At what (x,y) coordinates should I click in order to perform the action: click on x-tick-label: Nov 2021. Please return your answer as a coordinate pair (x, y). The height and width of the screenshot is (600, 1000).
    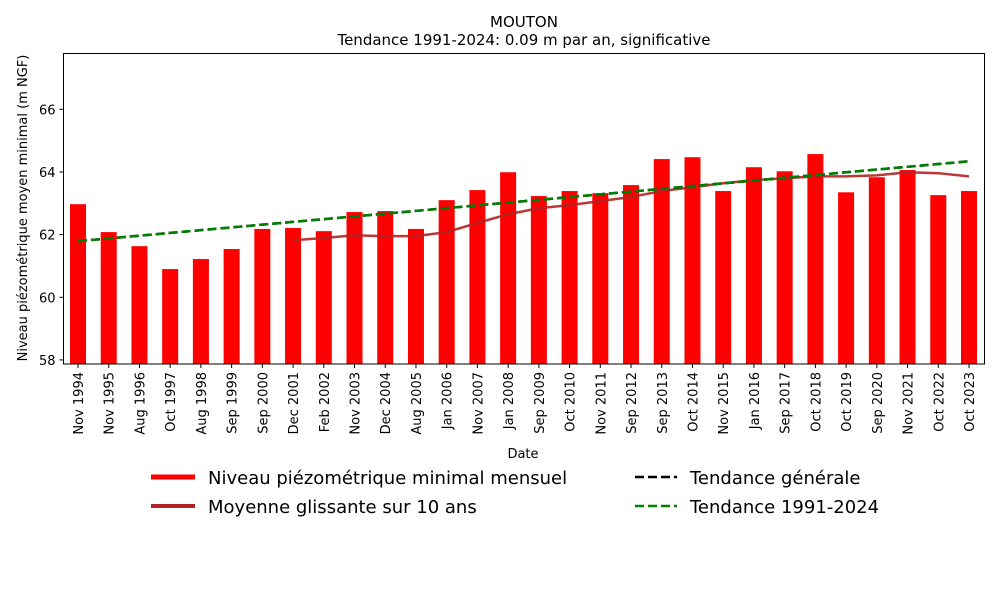
    Looking at the image, I should click on (909, 403).